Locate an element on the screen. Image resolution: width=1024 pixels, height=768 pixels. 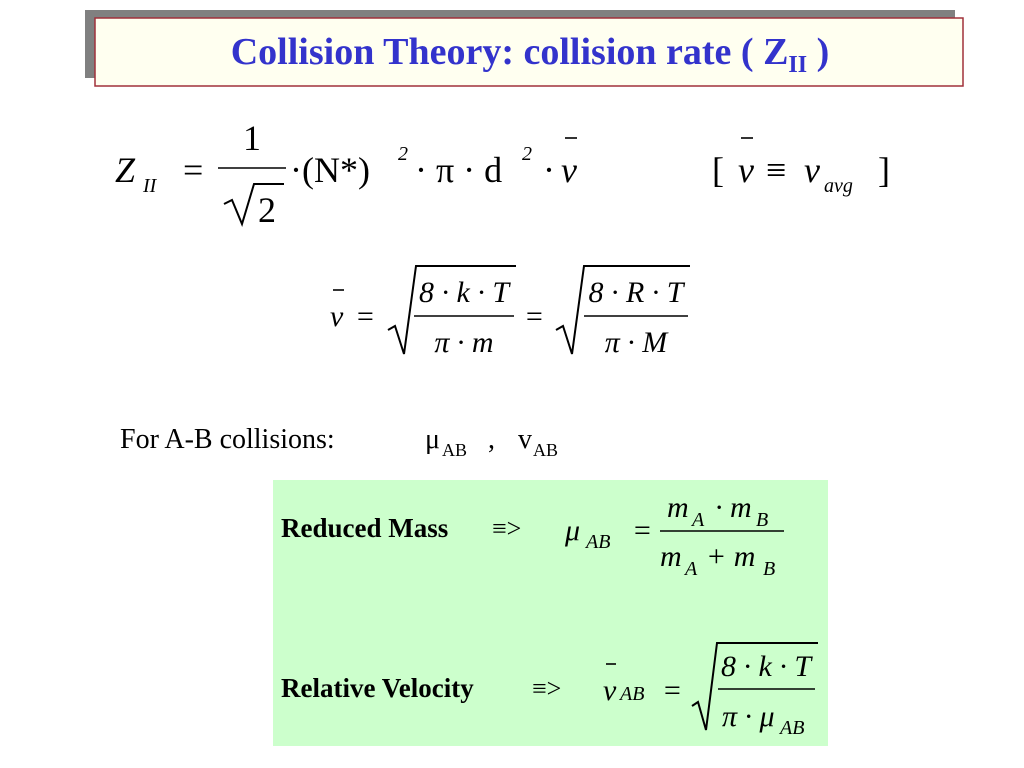
radicand: 2 is located at coordinates (267, 210).